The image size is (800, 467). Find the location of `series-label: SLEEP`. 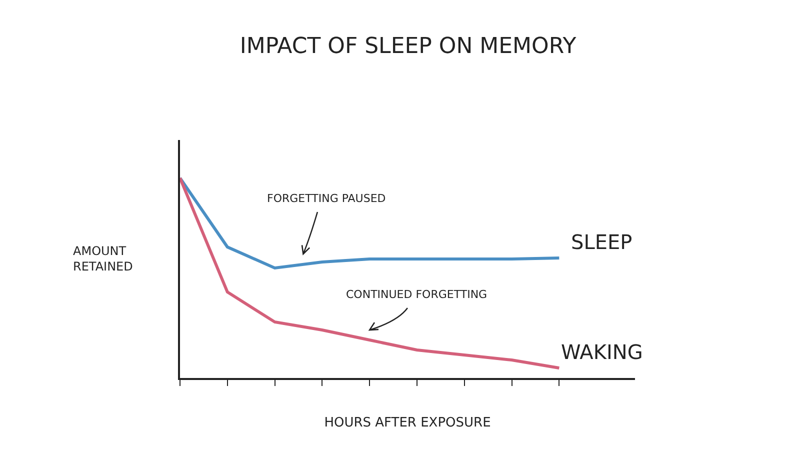

series-label: SLEEP is located at coordinates (601, 242).